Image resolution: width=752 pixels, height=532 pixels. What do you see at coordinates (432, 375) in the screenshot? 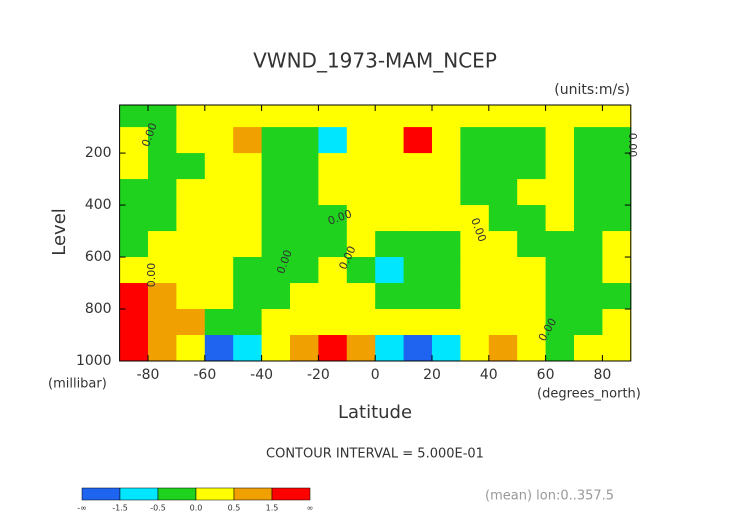
I see `x-tick-label: 20` at bounding box center [432, 375].